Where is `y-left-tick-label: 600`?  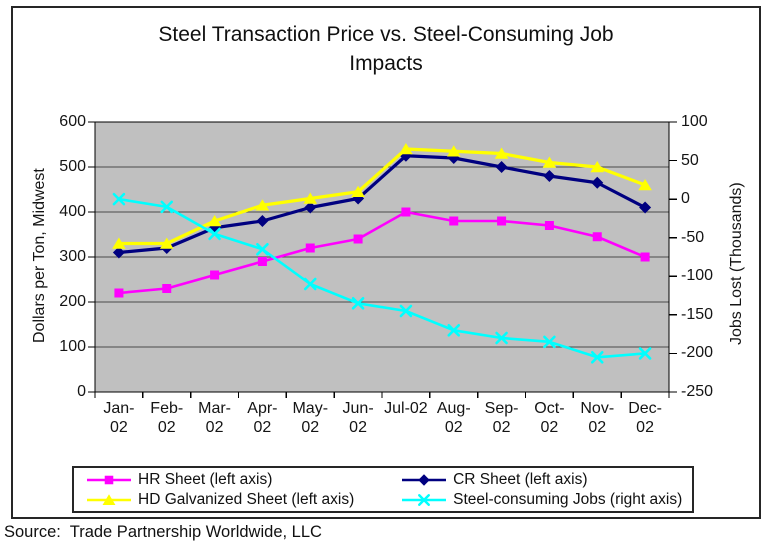
y-left-tick-label: 600 is located at coordinates (72, 121).